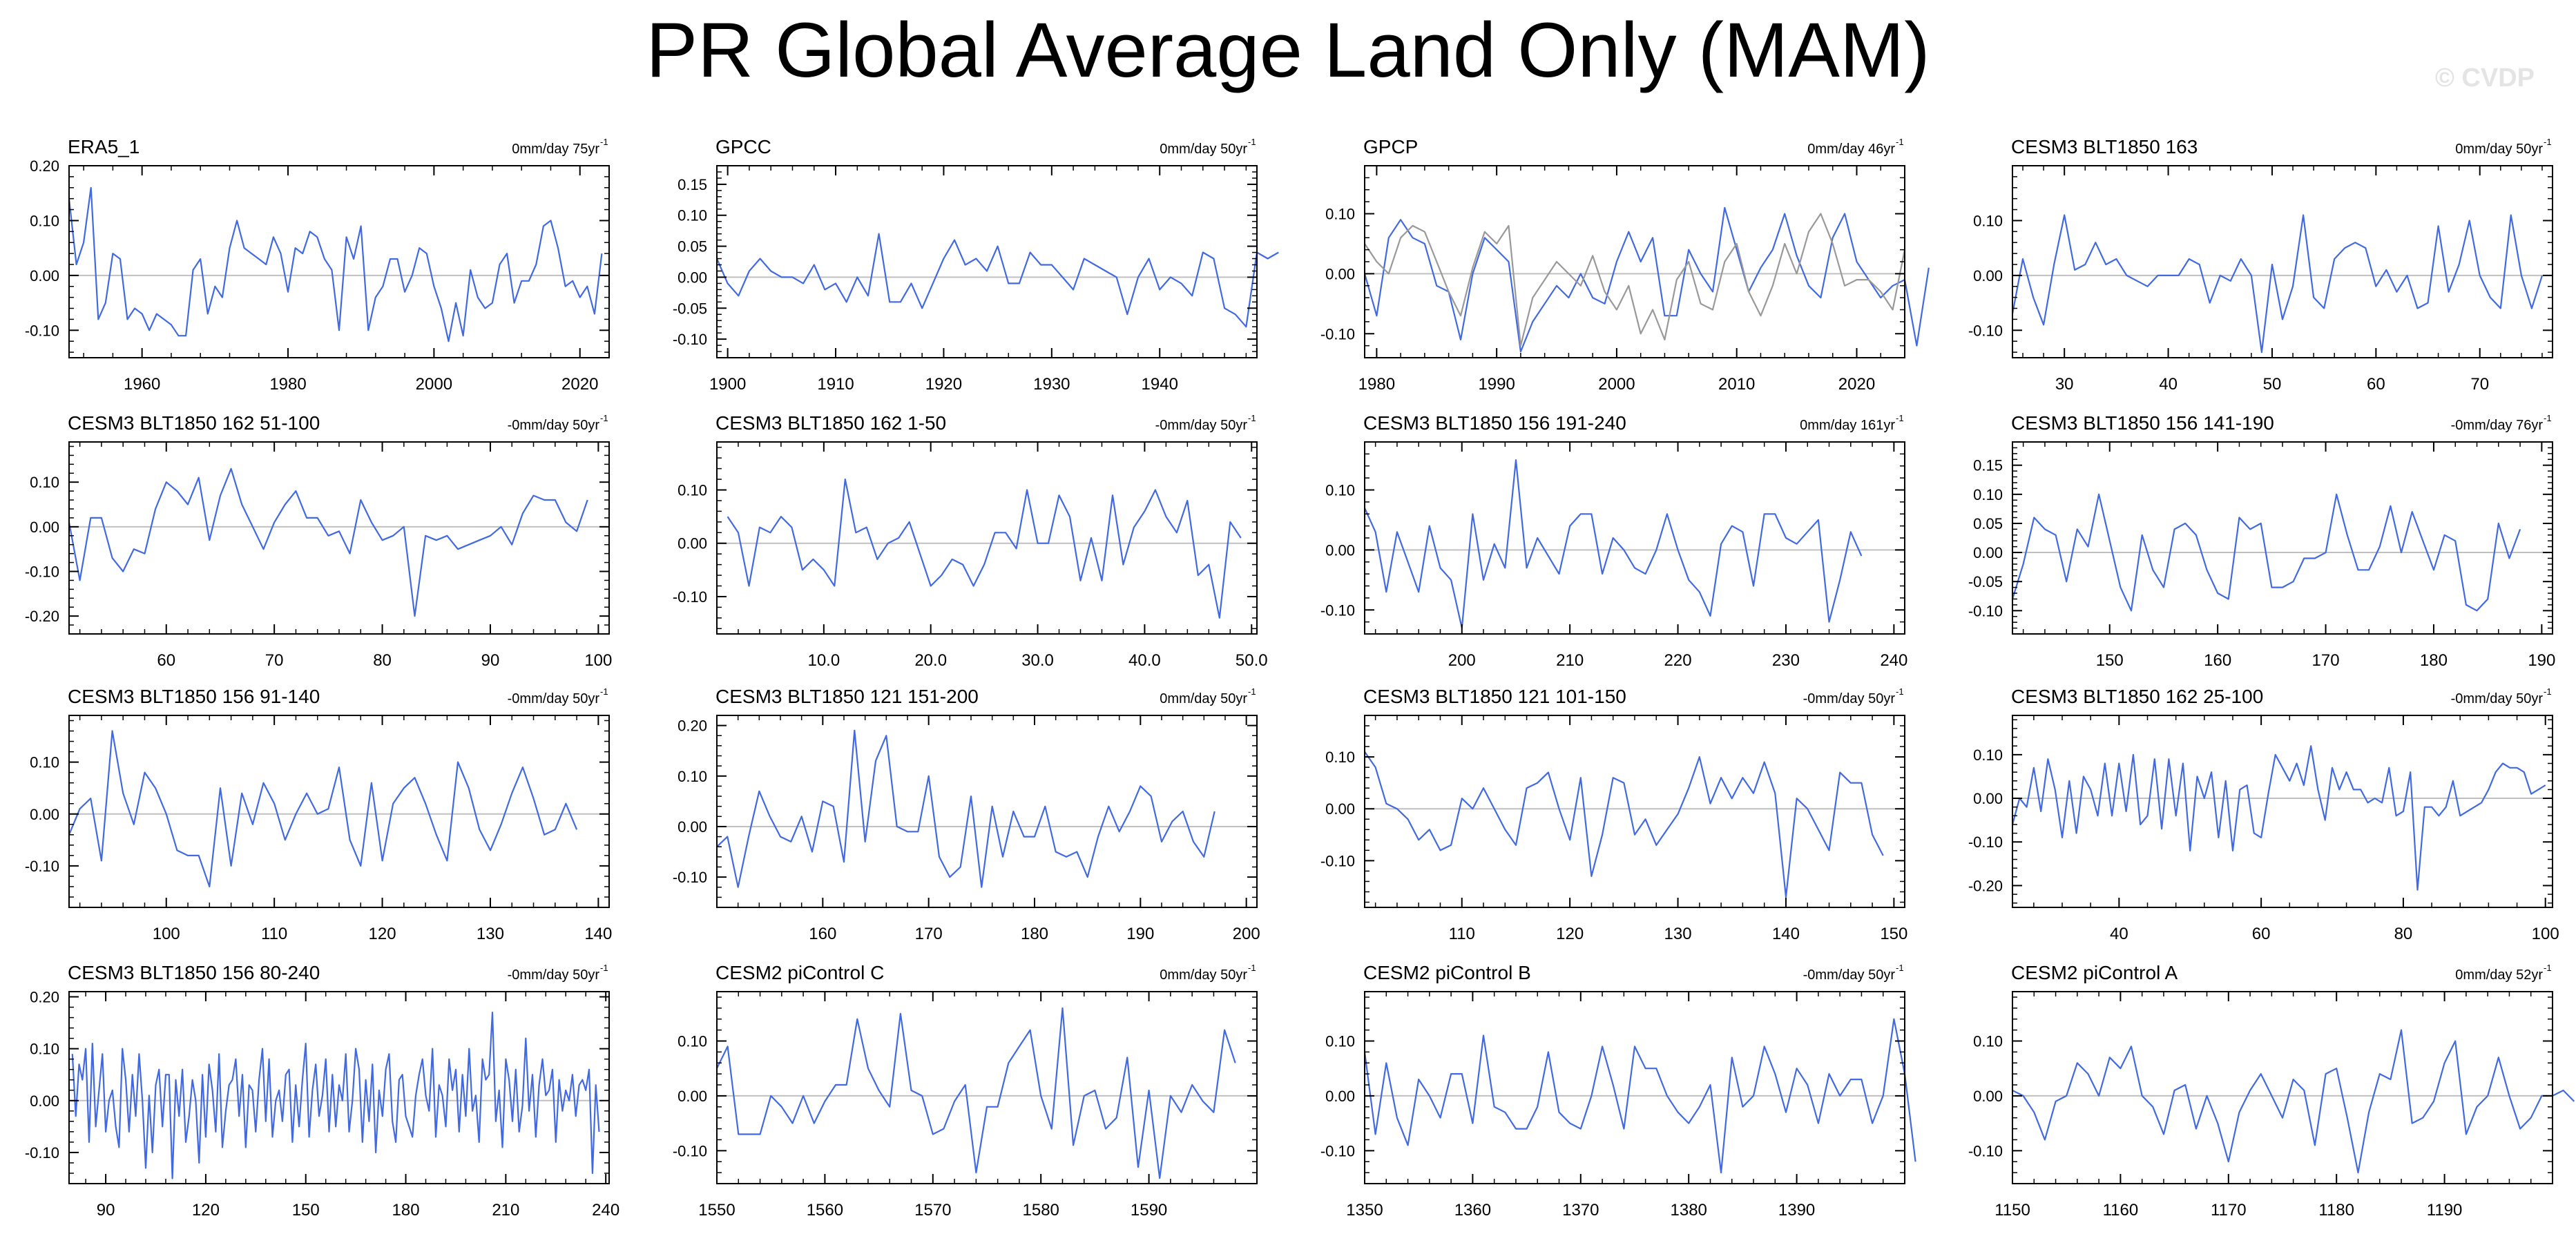 This screenshot has height=1243, width=2576. Describe the element at coordinates (1149, 1211) in the screenshot. I see `x-tick-label: 1590` at that location.